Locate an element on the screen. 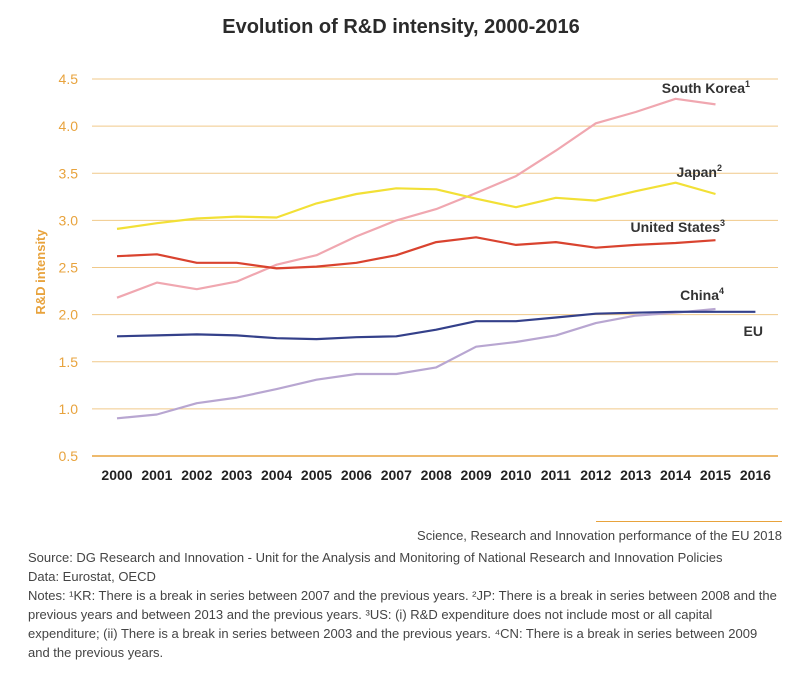 Image resolution: width=802 pixels, height=676 pixels. series-label-south-korea: South Korea1 is located at coordinates (706, 87).